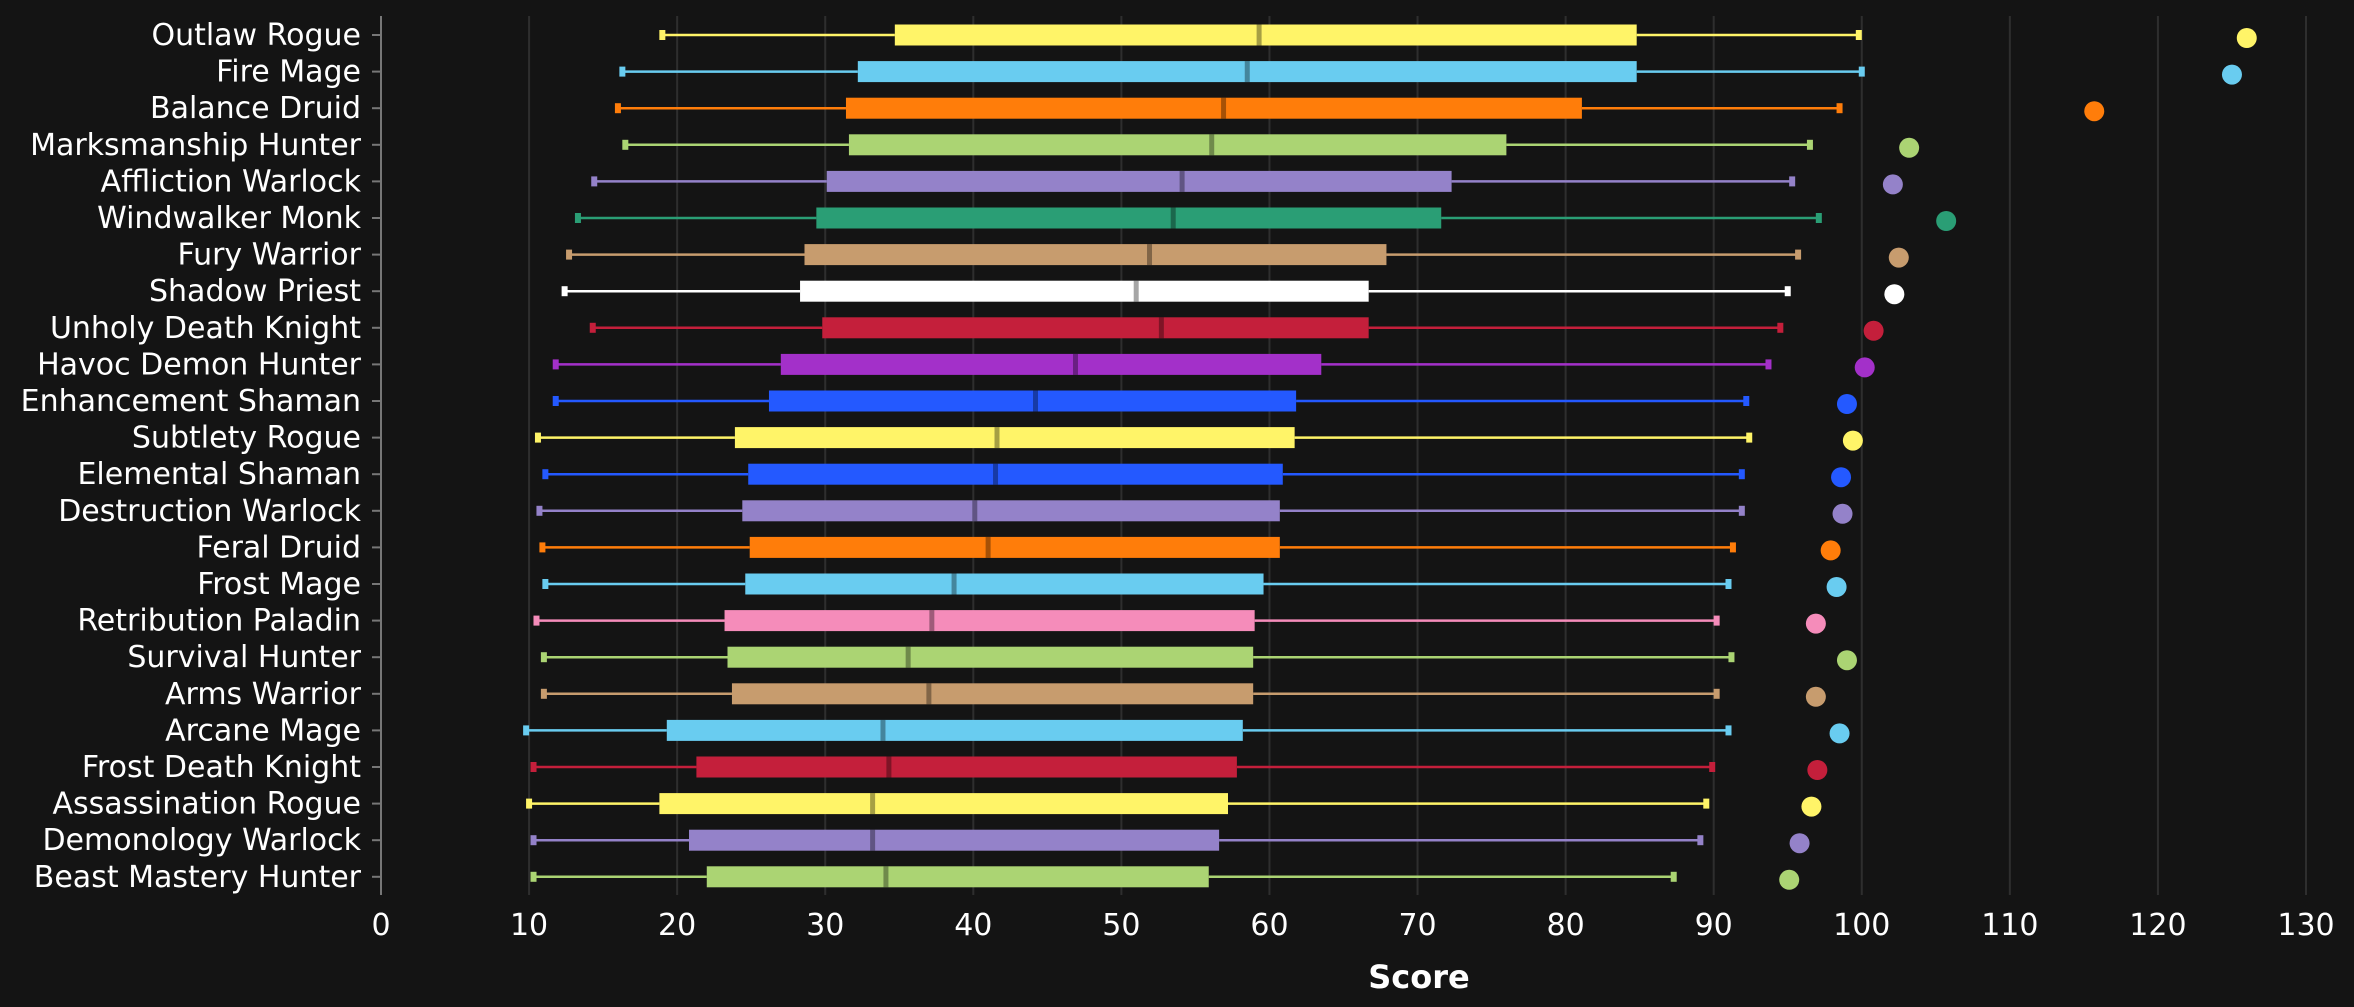  What do you see at coordinates (1417, 925) in the screenshot?
I see `x-tick-label: 70` at bounding box center [1417, 925].